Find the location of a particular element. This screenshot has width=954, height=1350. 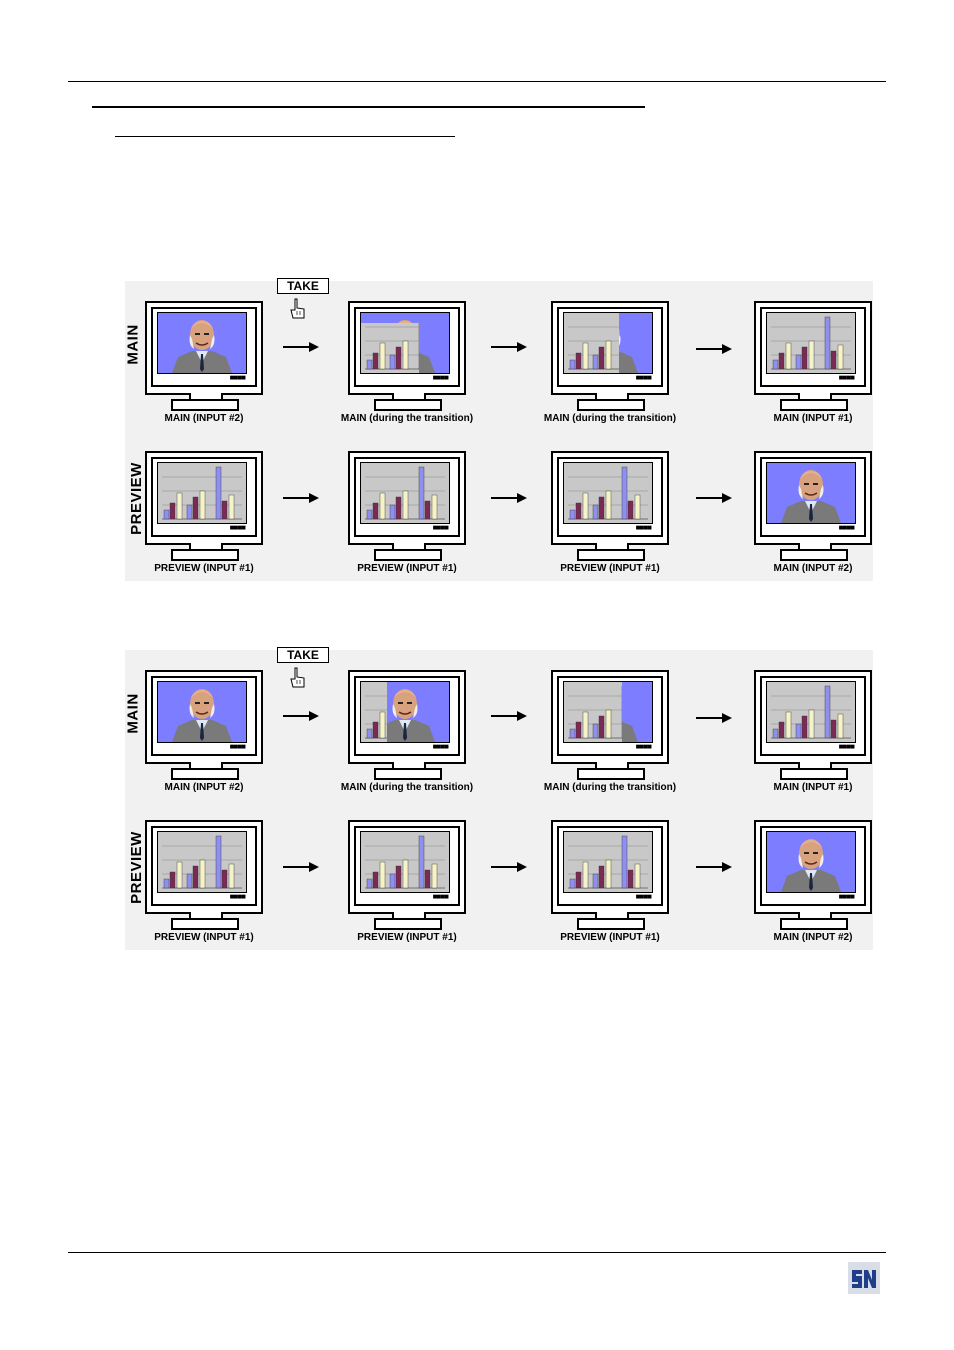

company-logo is located at coordinates (864, 1278).